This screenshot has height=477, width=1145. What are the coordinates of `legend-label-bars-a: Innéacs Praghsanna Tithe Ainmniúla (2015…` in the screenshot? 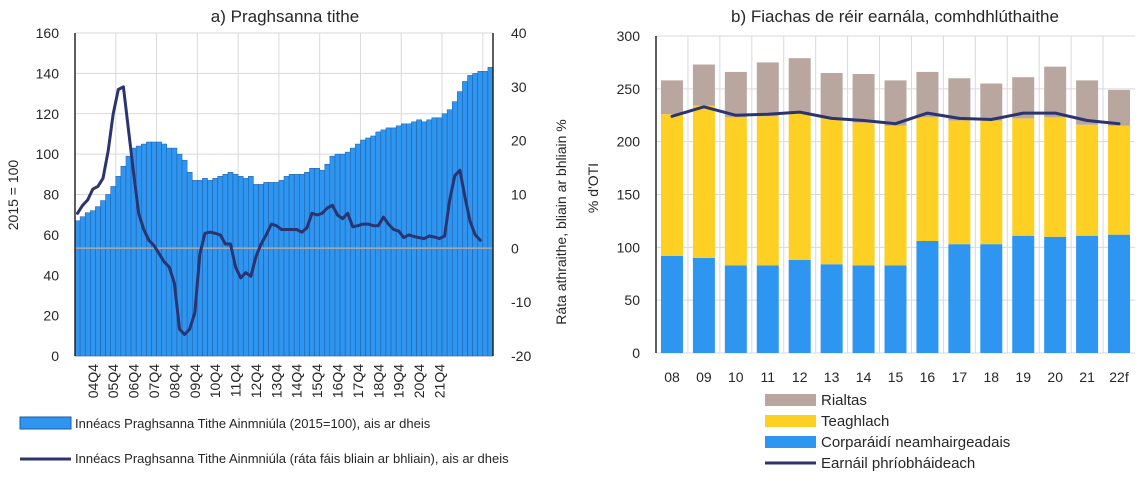 It's located at (253, 423).